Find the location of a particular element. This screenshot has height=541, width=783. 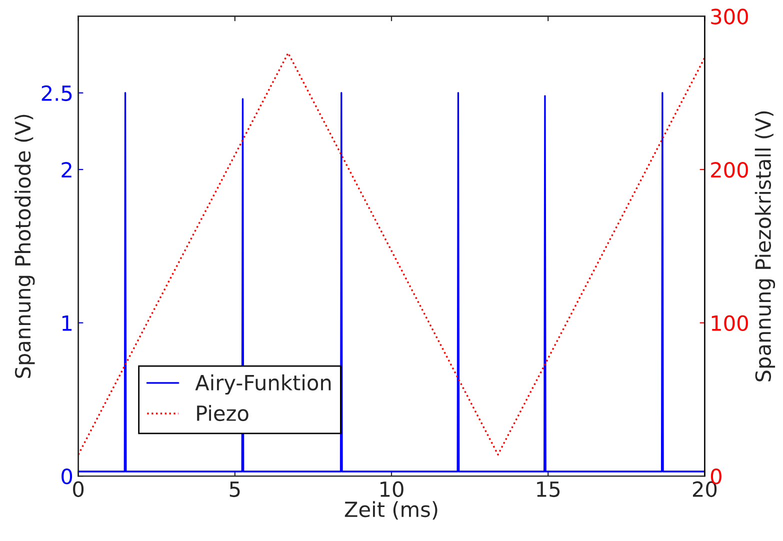

x-tick-label: 5 is located at coordinates (235, 490).